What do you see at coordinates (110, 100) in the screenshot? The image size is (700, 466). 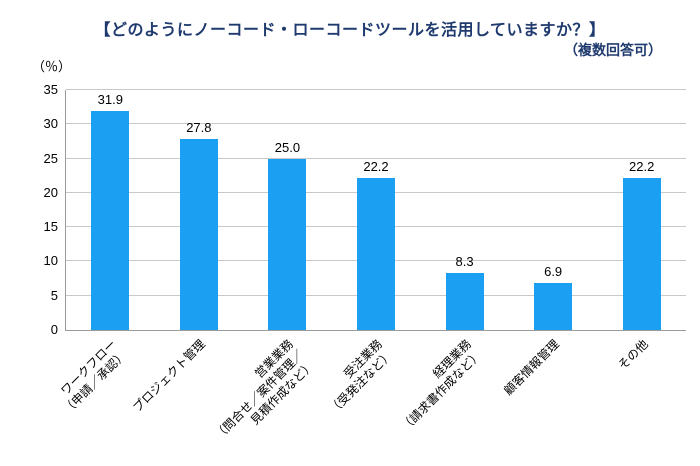 I see `bar-value-label: 31.9` at bounding box center [110, 100].